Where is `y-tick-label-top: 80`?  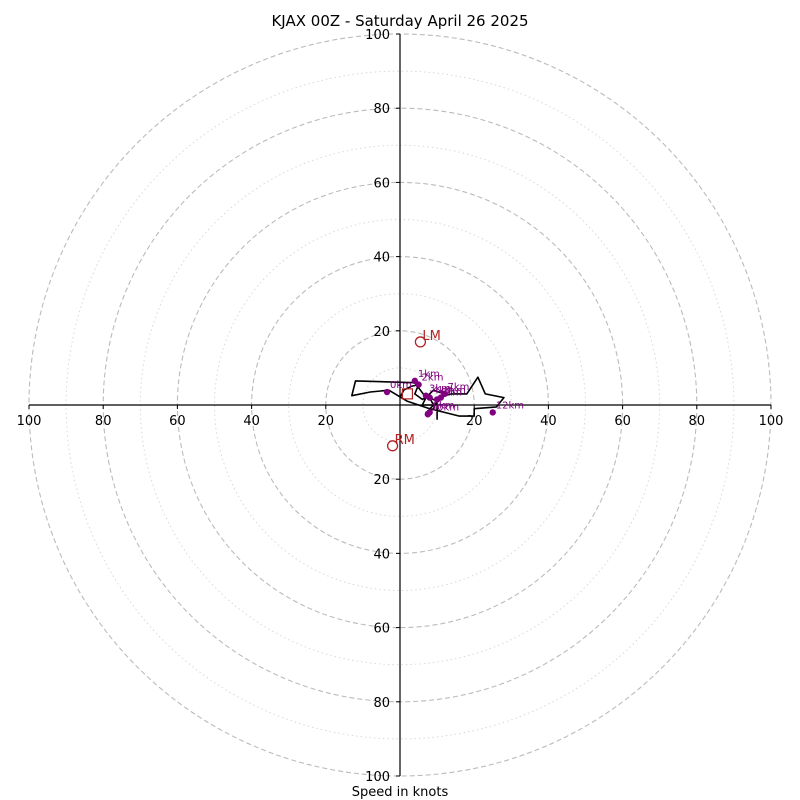 y-tick-label-top: 80 is located at coordinates (381, 109).